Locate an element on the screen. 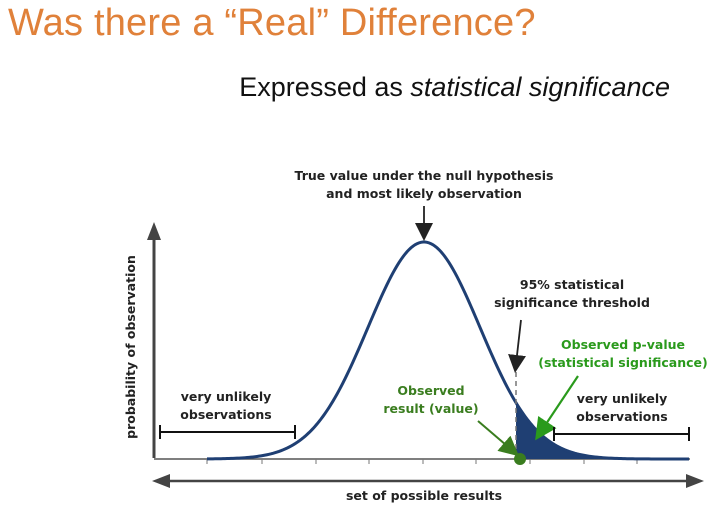 This screenshot has width=720, height=513. observed-result-dot is located at coordinates (520, 459).